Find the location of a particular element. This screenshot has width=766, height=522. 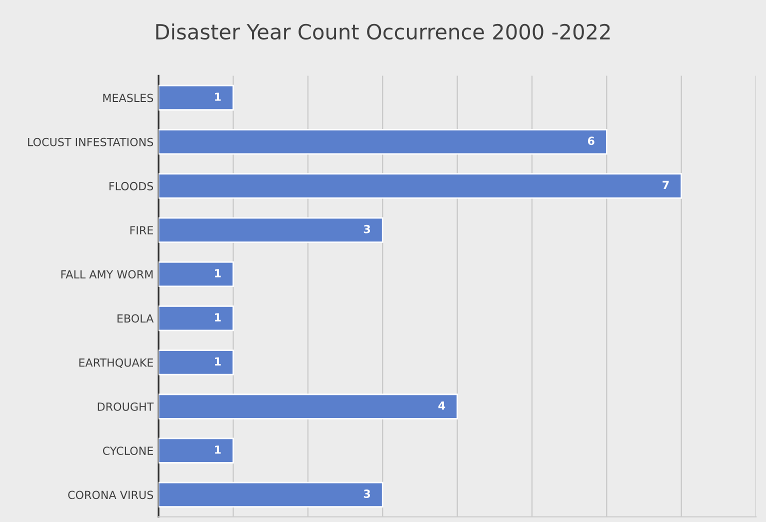

data-label: 7 is located at coordinates (665, 185).